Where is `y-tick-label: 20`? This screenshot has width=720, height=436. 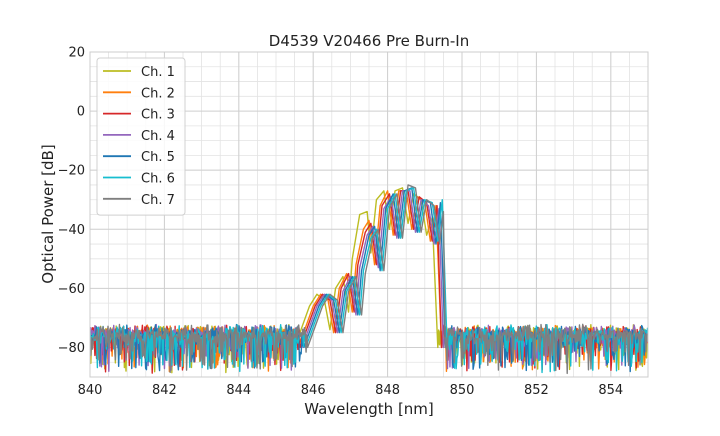
y-tick-label: 20 is located at coordinates (76, 53).